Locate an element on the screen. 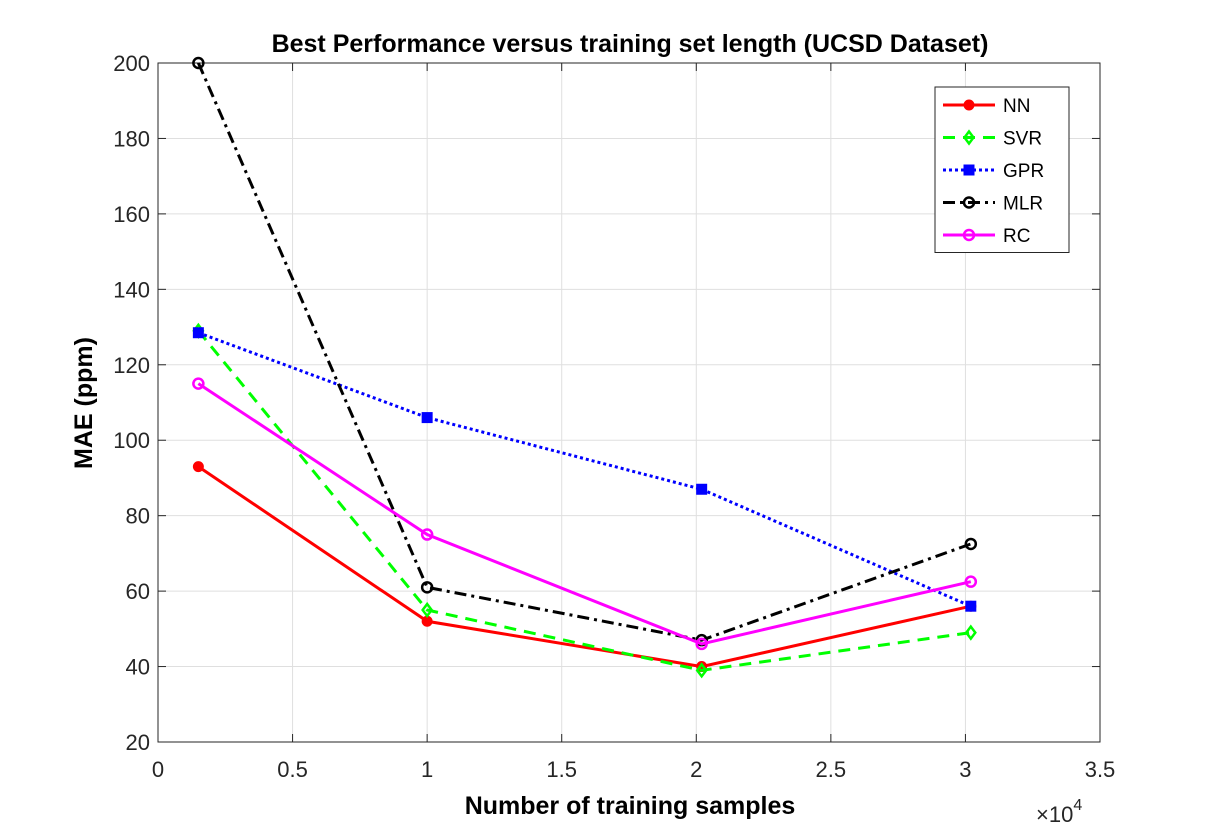 This screenshot has width=1215, height=834. y-tick-label: 140 is located at coordinates (131, 289).